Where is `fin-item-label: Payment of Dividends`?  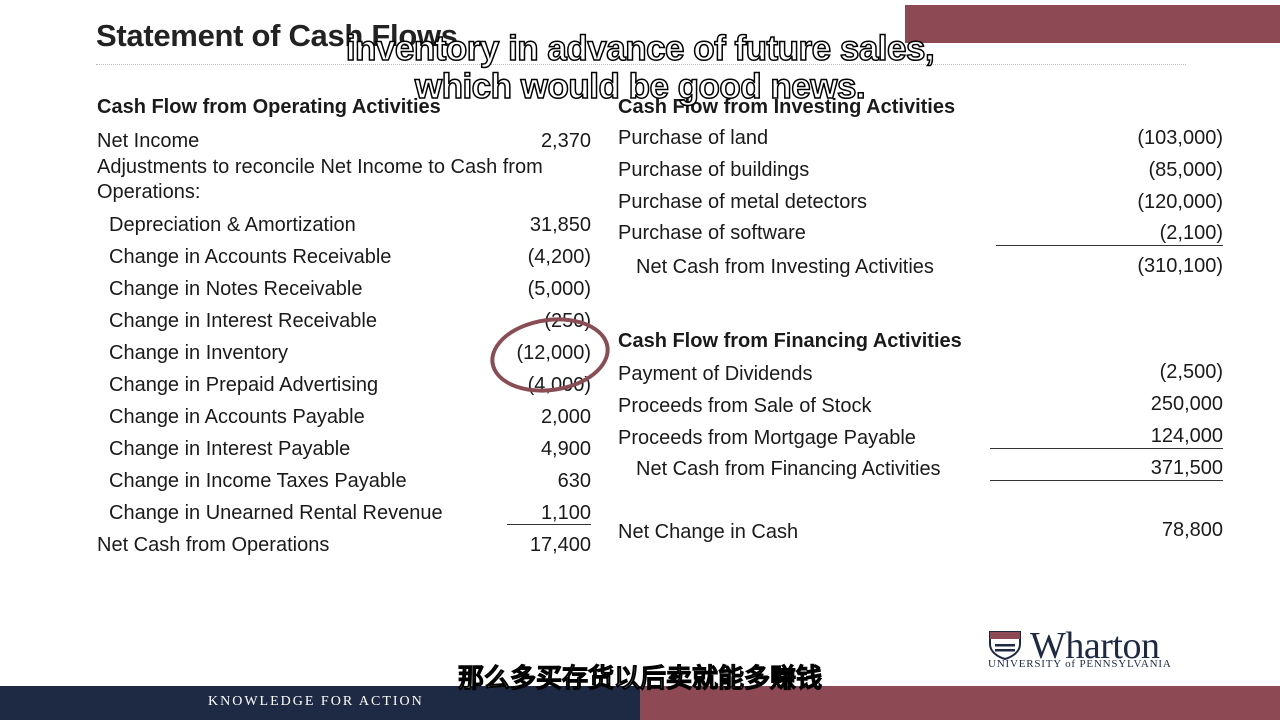
fin-item-label: Payment of Dividends is located at coordinates (715, 374).